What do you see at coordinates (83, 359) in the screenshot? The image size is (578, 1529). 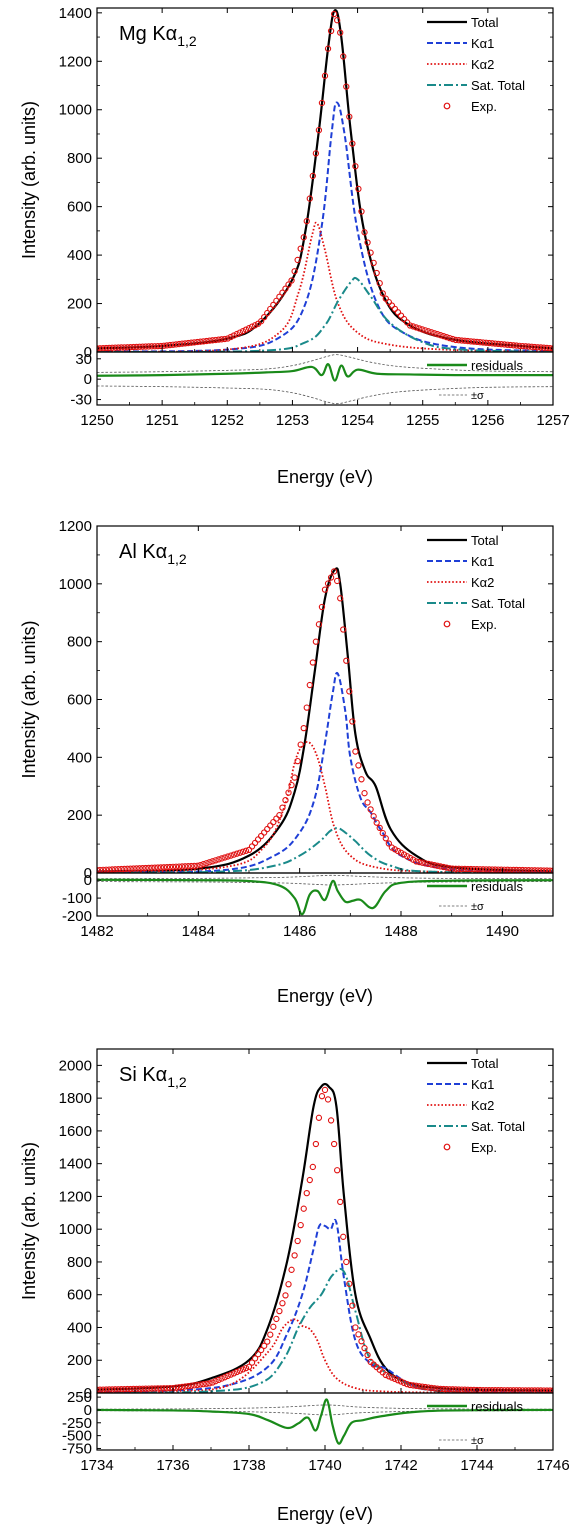 I see `residual-y-tick-label: 30` at bounding box center [83, 359].